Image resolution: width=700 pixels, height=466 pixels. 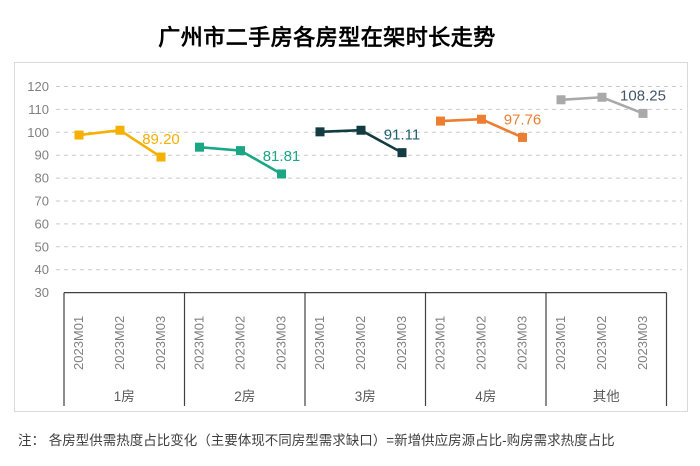 What do you see at coordinates (161, 139) in the screenshot?
I see `series-end-label: 89.20` at bounding box center [161, 139].